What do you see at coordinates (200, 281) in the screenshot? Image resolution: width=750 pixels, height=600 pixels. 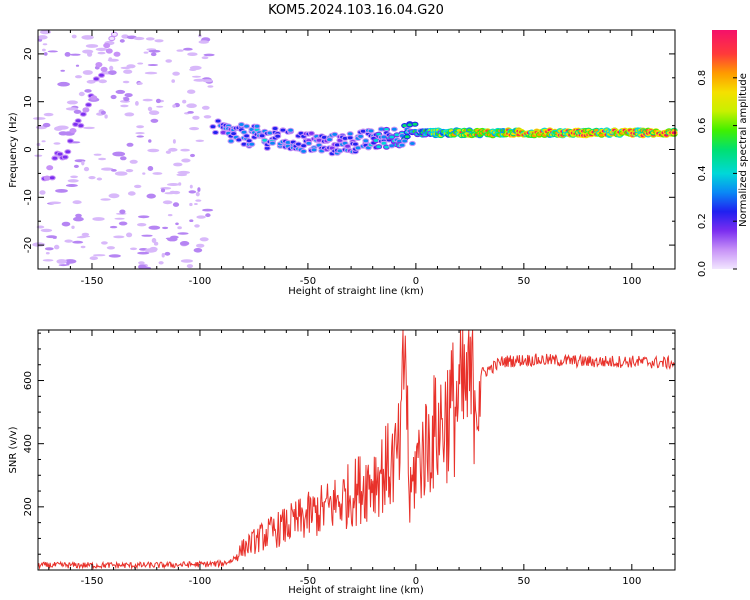 I see `heatmap-x-tick-label: -100` at bounding box center [200, 281].